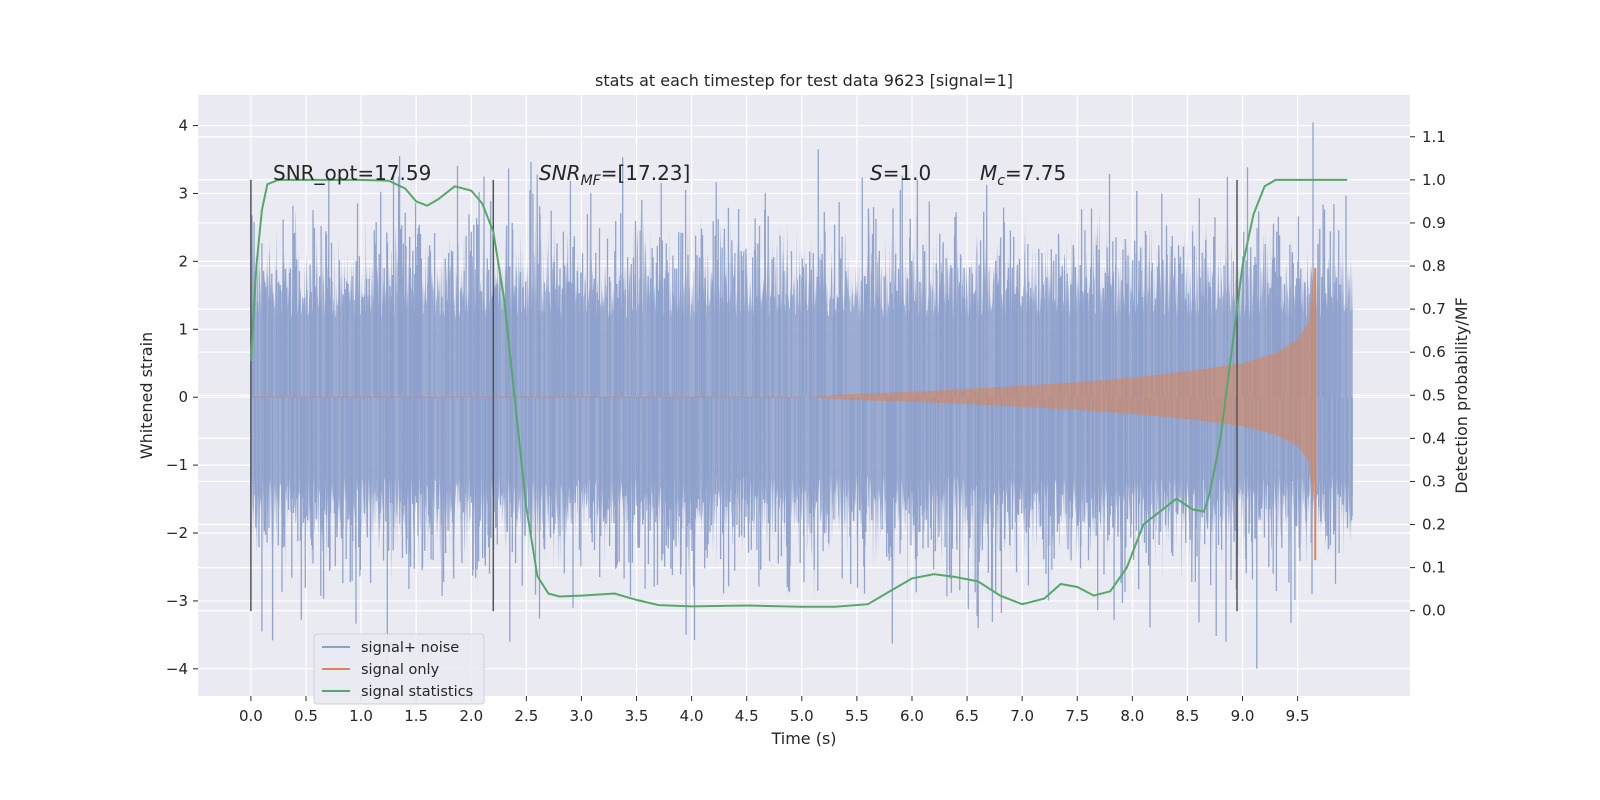  Describe the element at coordinates (692, 716) in the screenshot. I see `x-tick-label: 4.0` at that location.